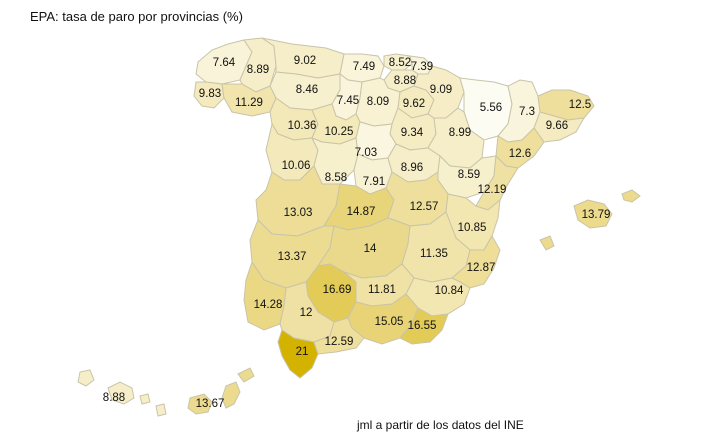  Describe the element at coordinates (414, 104) in the screenshot. I see `province-label-la-rioja: 9.62` at that location.